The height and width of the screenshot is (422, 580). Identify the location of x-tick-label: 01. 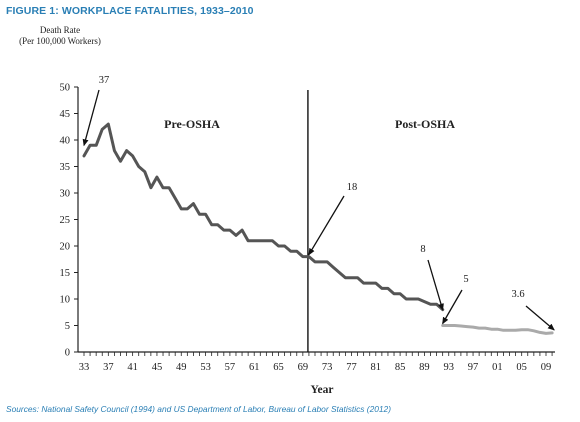
(497, 367).